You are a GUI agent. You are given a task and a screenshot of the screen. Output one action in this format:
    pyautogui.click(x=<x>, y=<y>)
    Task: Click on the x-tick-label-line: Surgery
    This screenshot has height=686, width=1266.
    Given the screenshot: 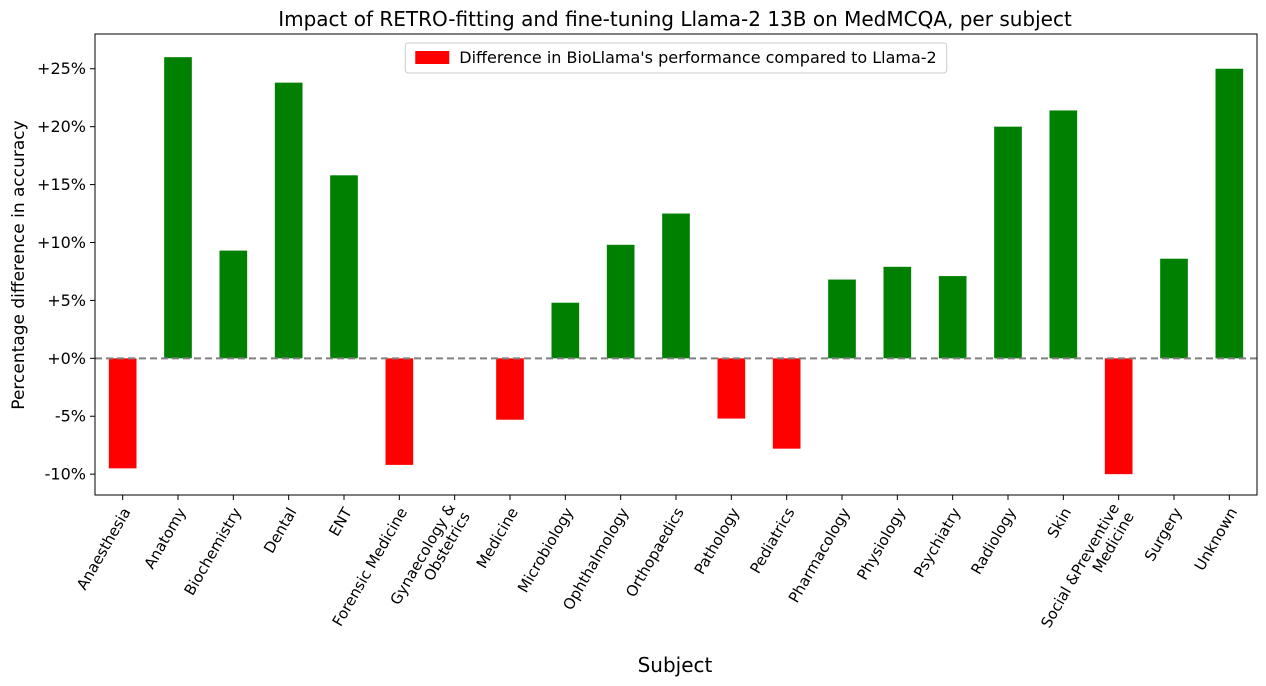 What is the action you would take?
    pyautogui.click(x=1163, y=534)
    